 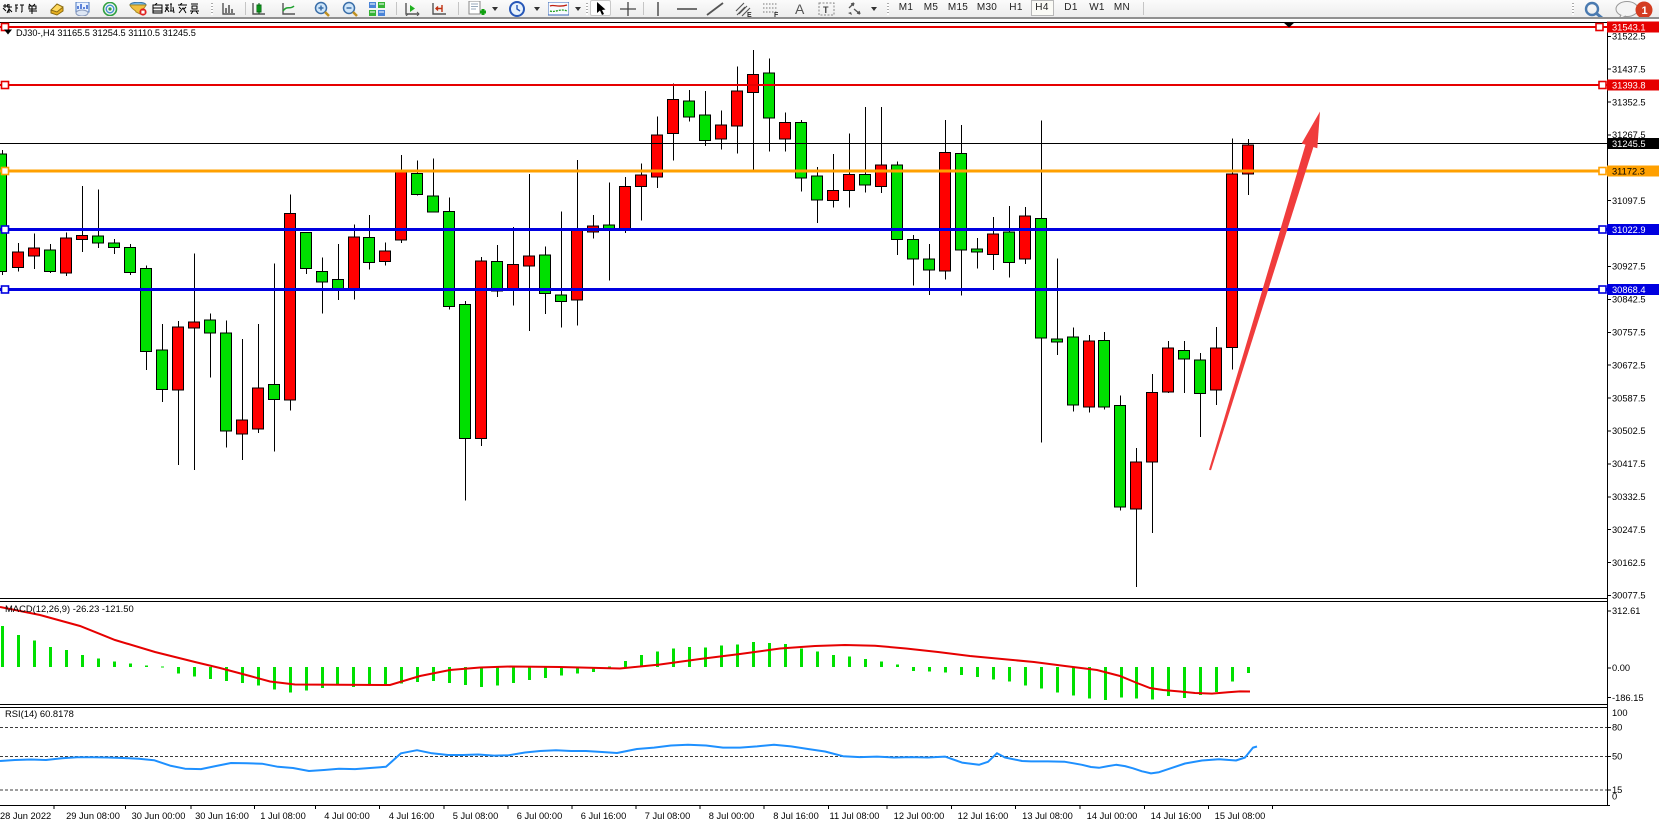 I want to click on svg-text: 30 Jun 00:00, so click(x=159, y=816).